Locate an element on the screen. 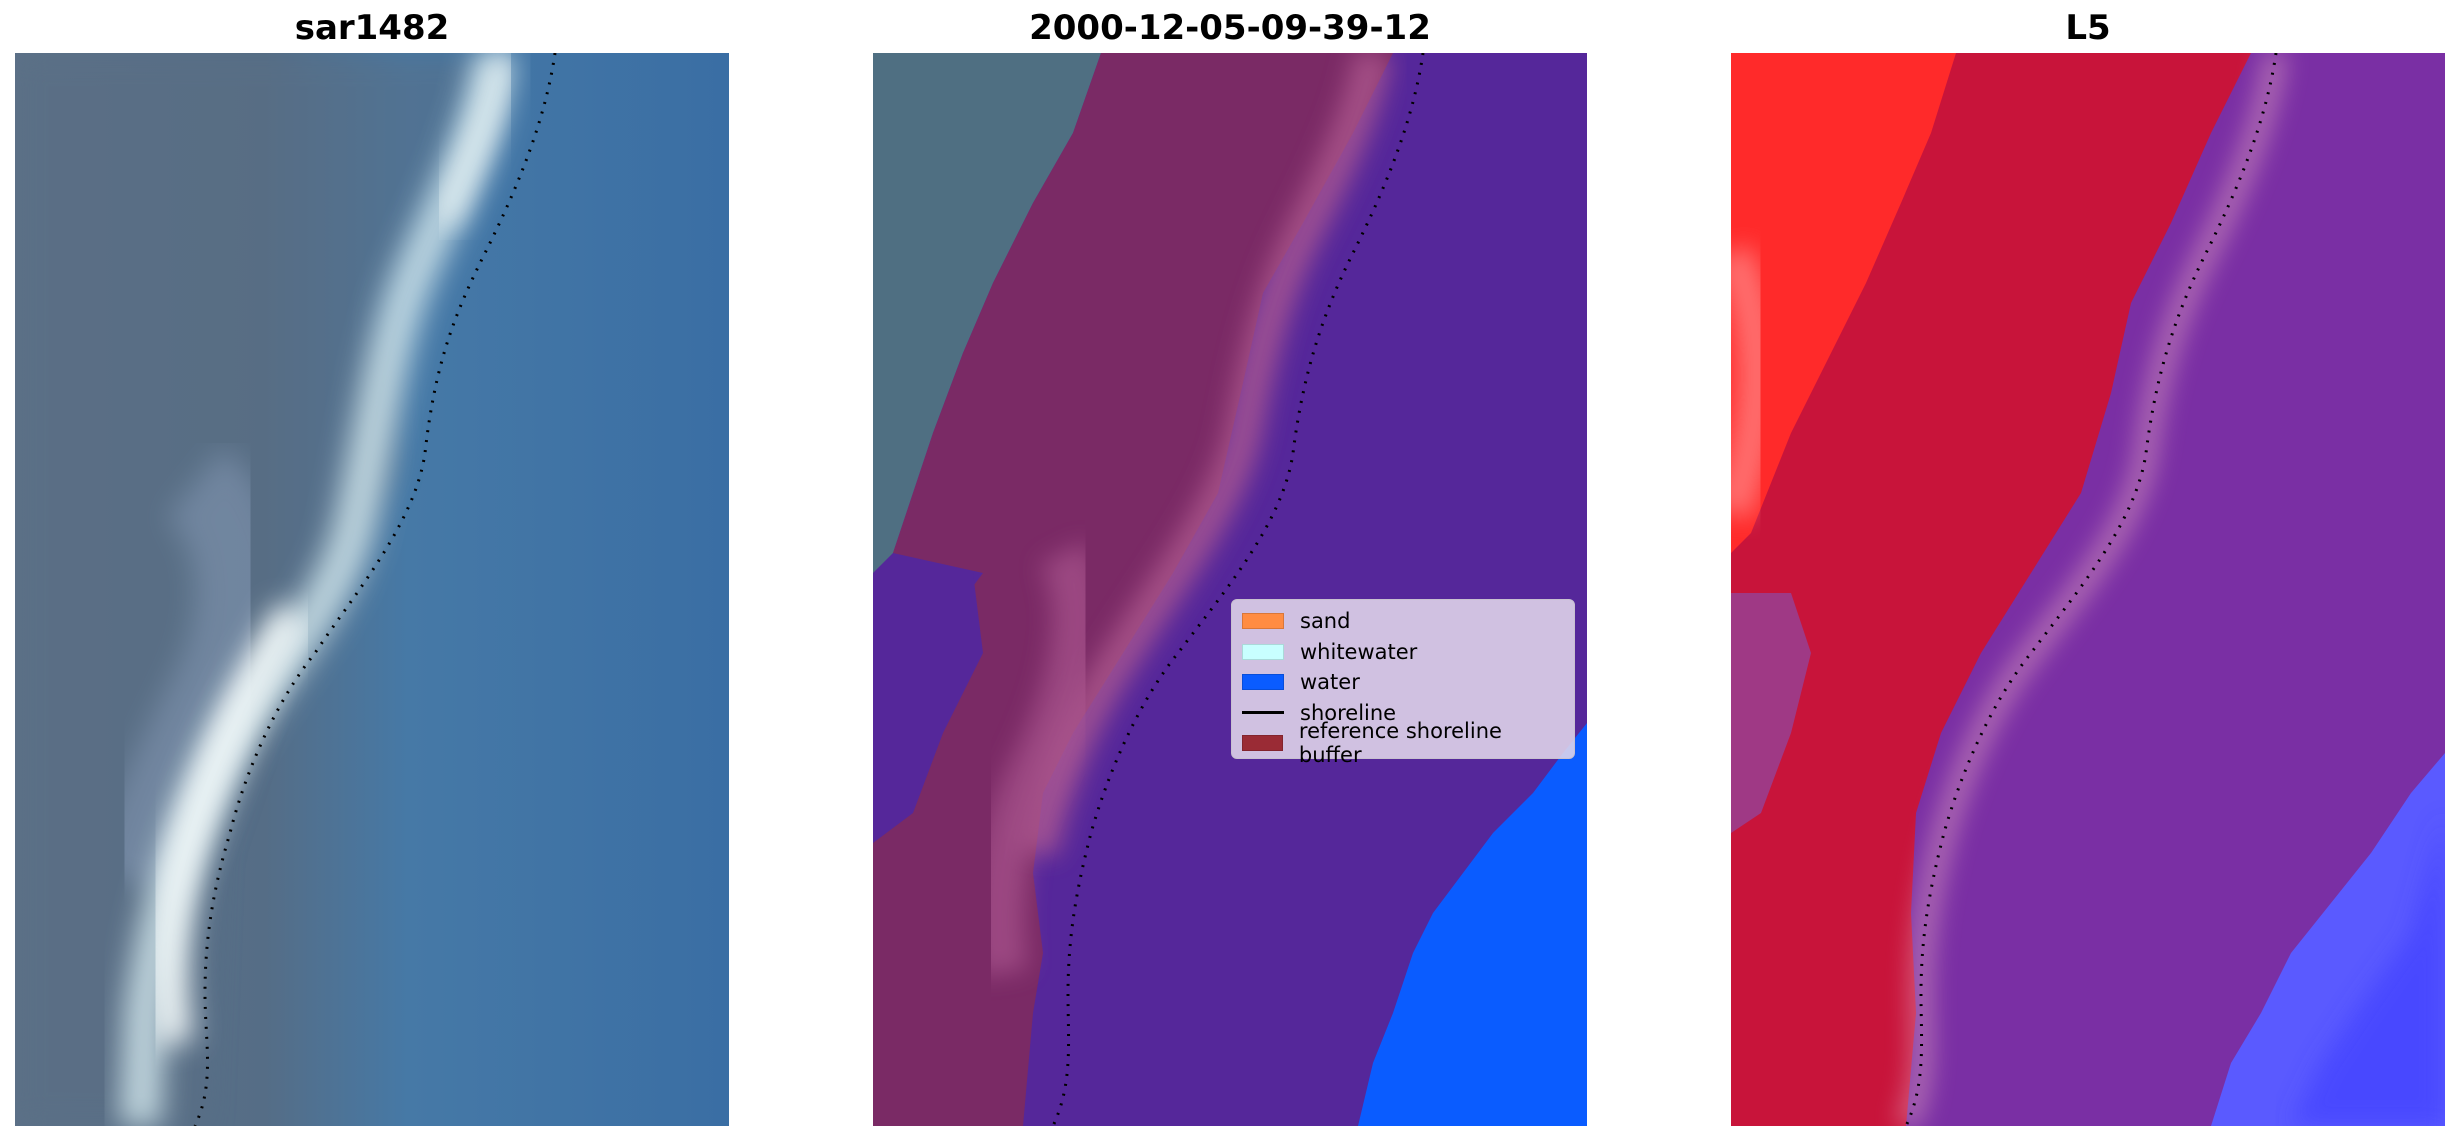 The height and width of the screenshot is (1140, 2460). panel-title-rgb: sar1482 is located at coordinates (372, 28).